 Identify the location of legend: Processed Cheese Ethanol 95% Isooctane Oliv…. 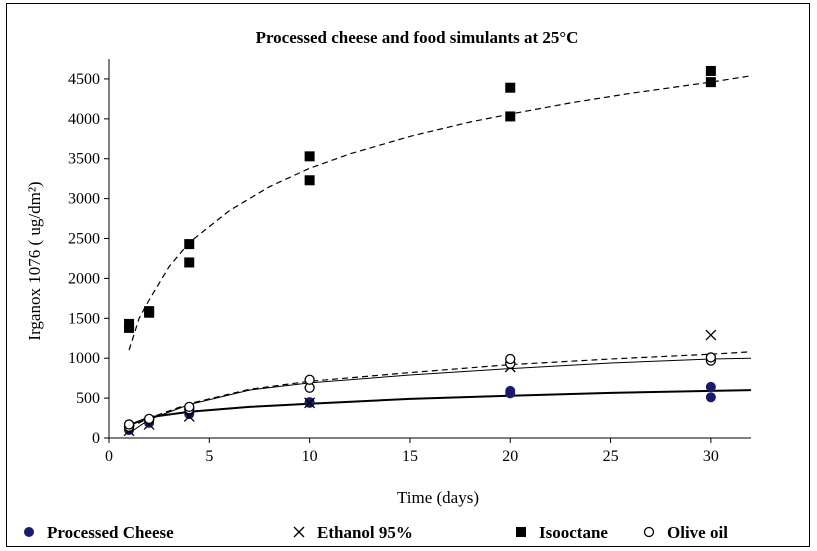
(376, 532).